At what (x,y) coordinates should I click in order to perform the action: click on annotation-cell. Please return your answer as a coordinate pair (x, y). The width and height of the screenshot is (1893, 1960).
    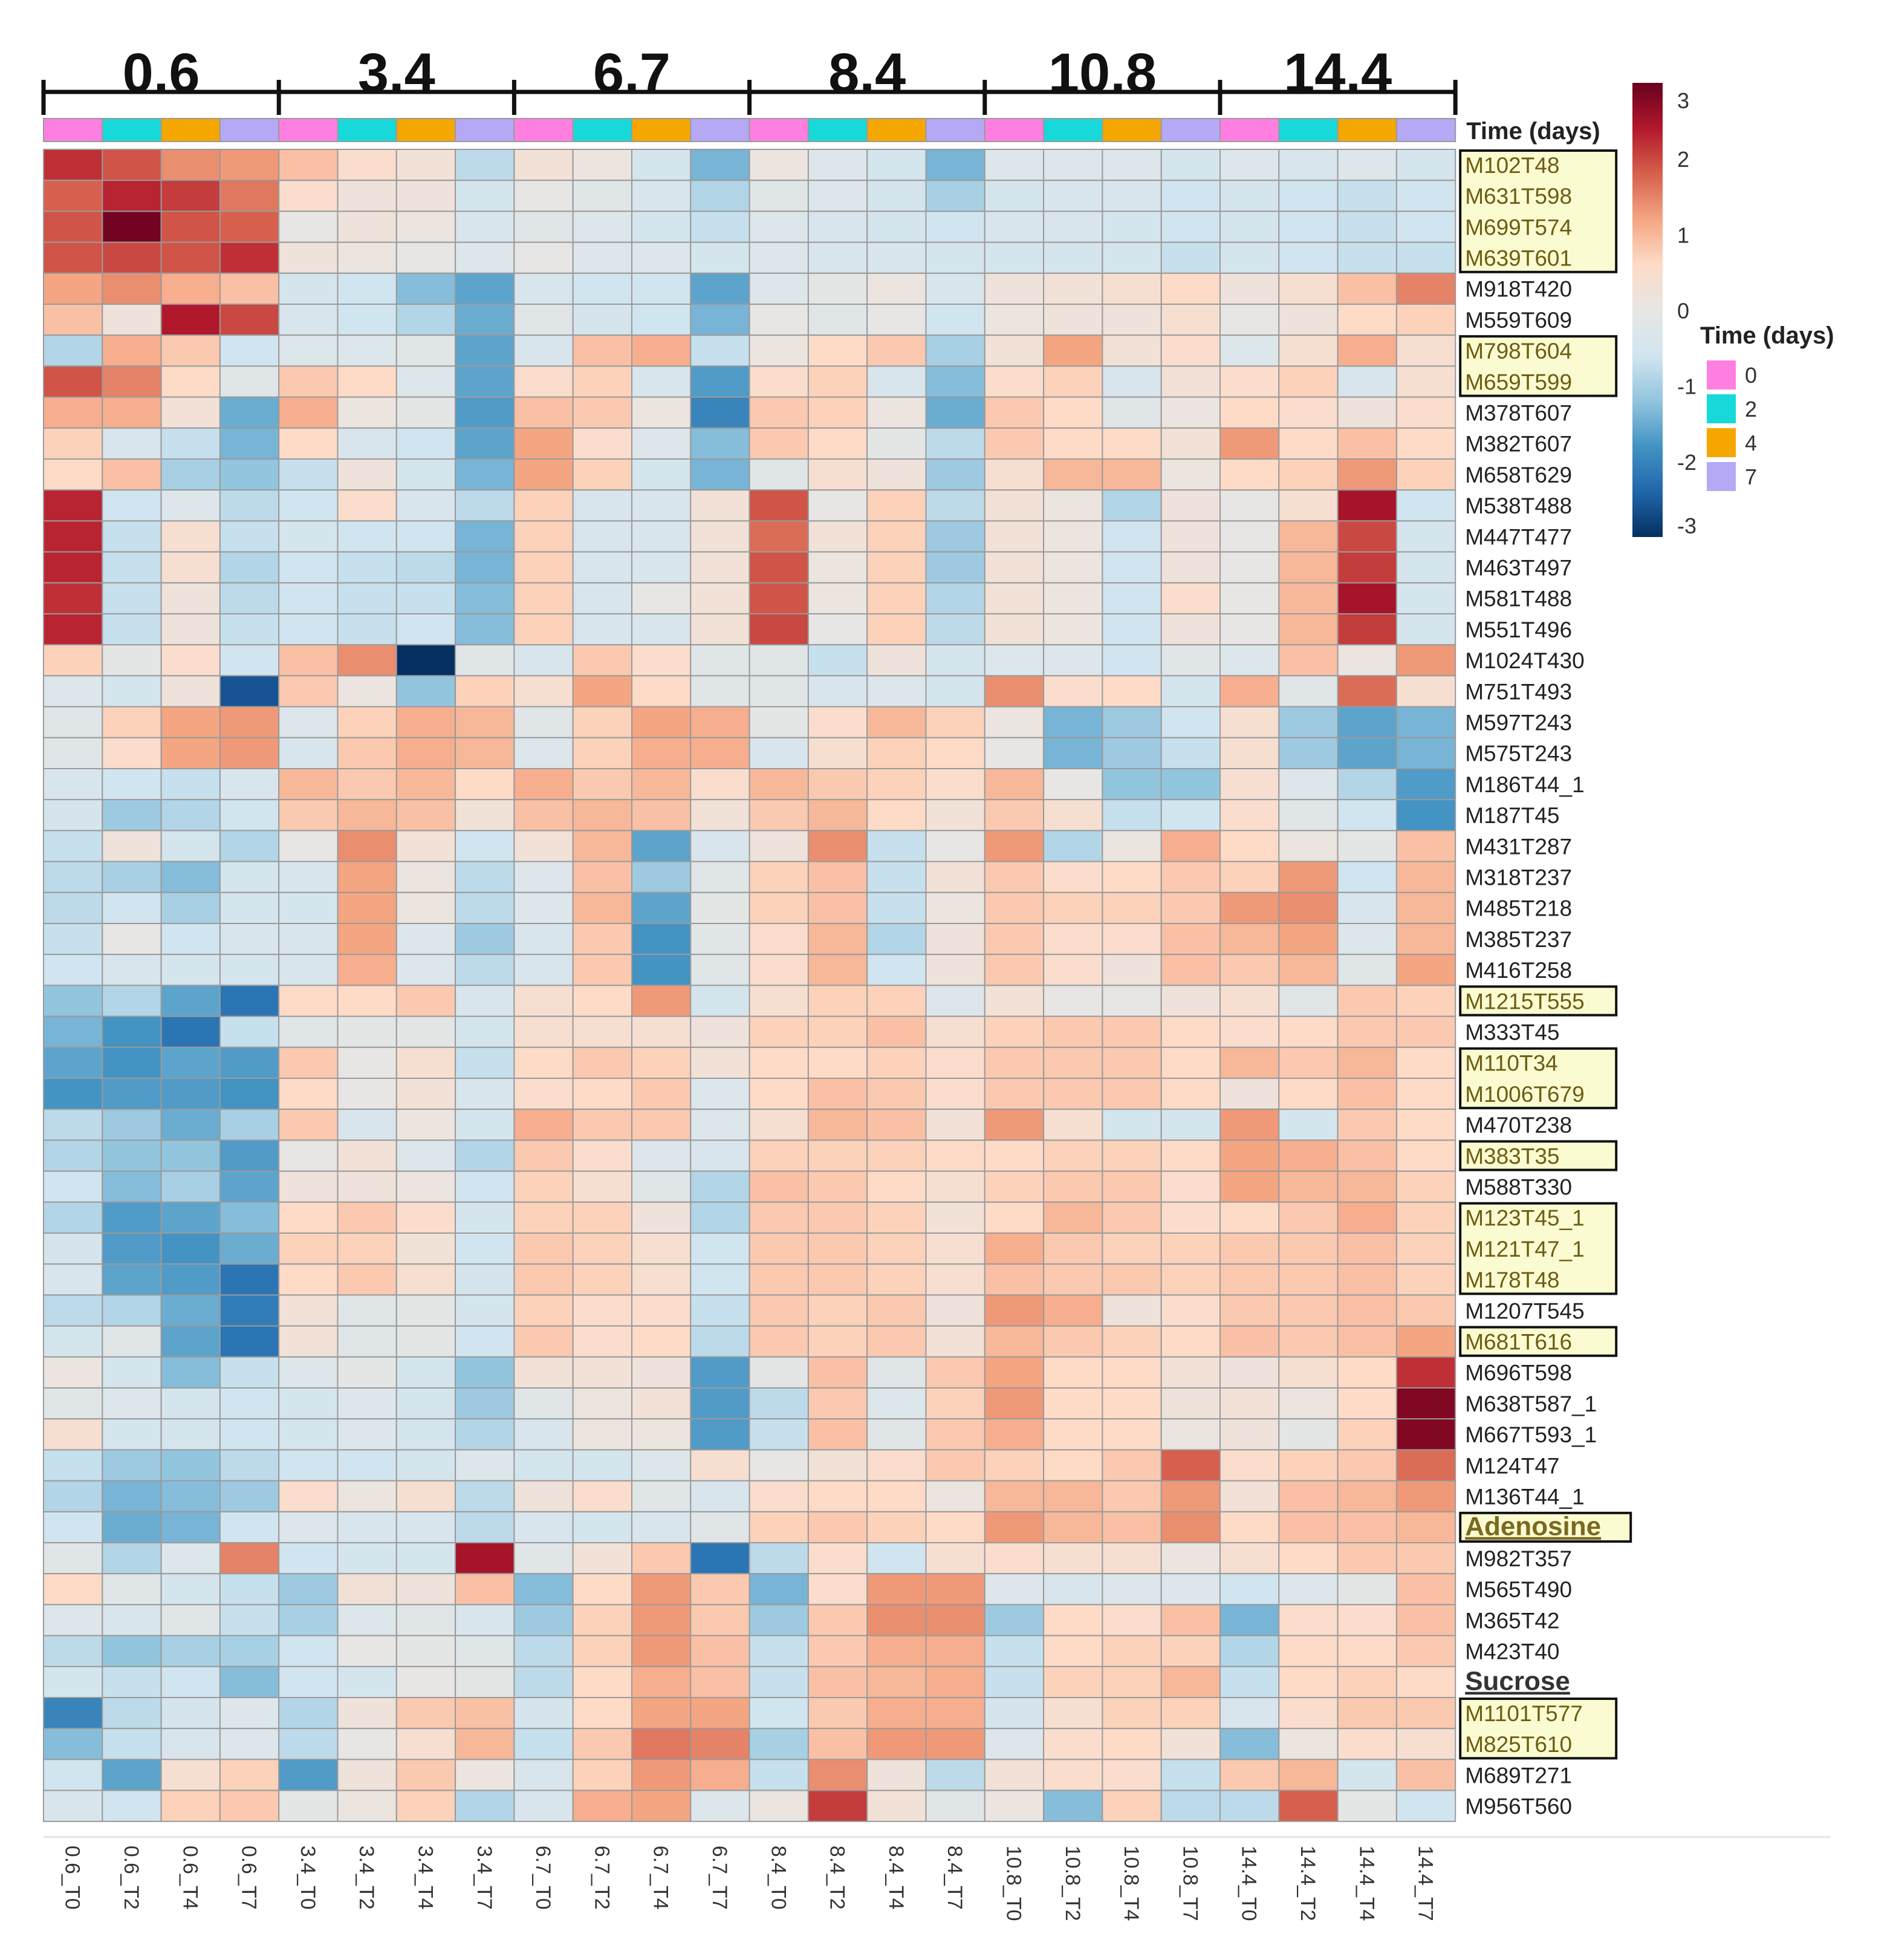
    Looking at the image, I should click on (896, 130).